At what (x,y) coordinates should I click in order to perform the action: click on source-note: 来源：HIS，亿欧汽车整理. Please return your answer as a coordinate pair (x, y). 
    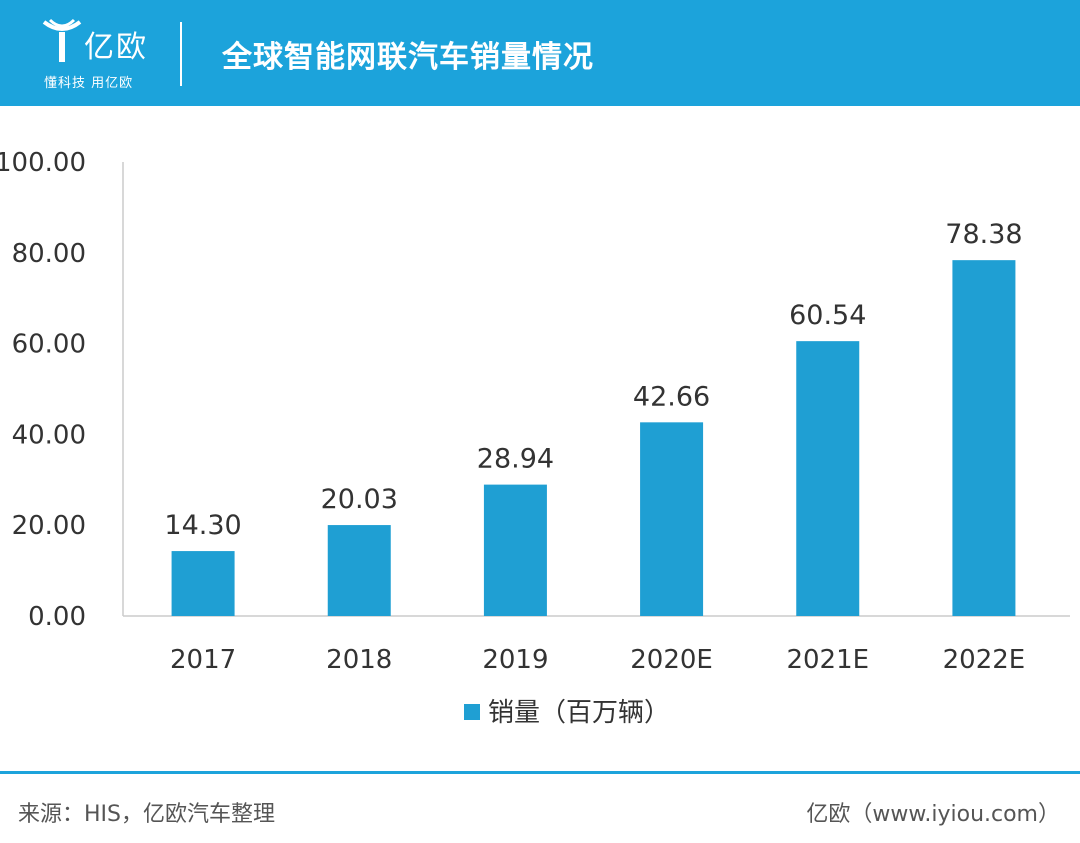
    Looking at the image, I should click on (146, 814).